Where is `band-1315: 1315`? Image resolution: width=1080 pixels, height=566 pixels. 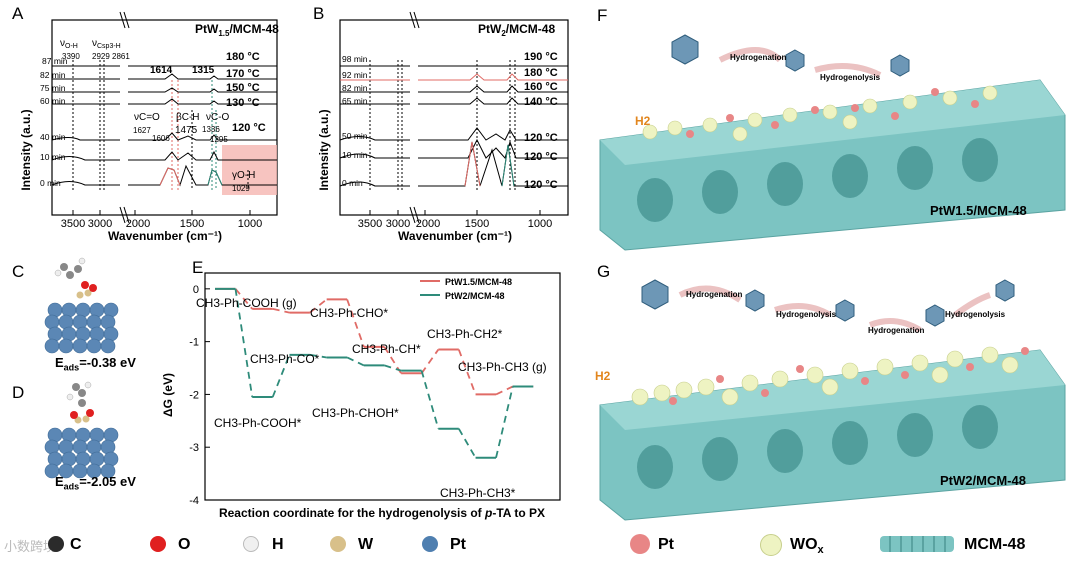
band-1315: 1315 is located at coordinates (203, 70).